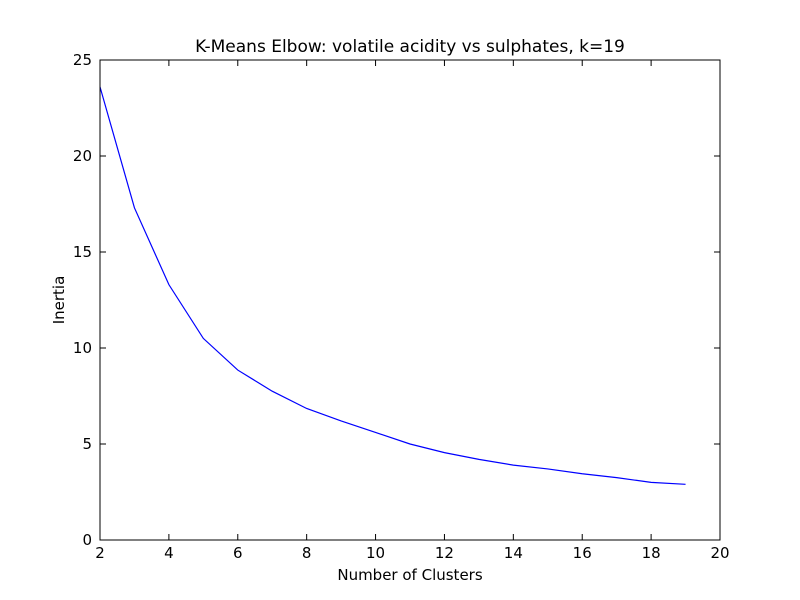  I want to click on y-tick-label: 20, so click(82, 156).